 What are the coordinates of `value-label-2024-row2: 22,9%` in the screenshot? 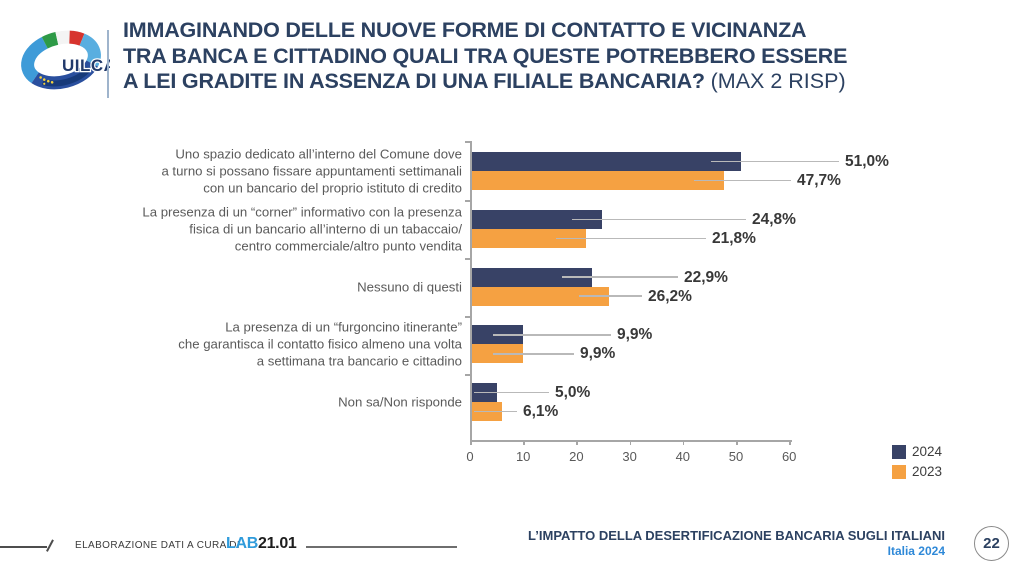 It's located at (706, 277).